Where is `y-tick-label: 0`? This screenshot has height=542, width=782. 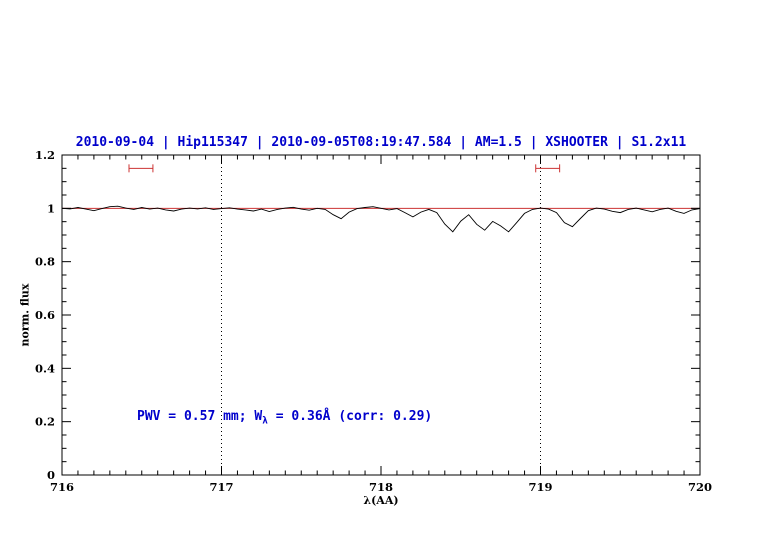 y-tick-label: 0 is located at coordinates (51, 475).